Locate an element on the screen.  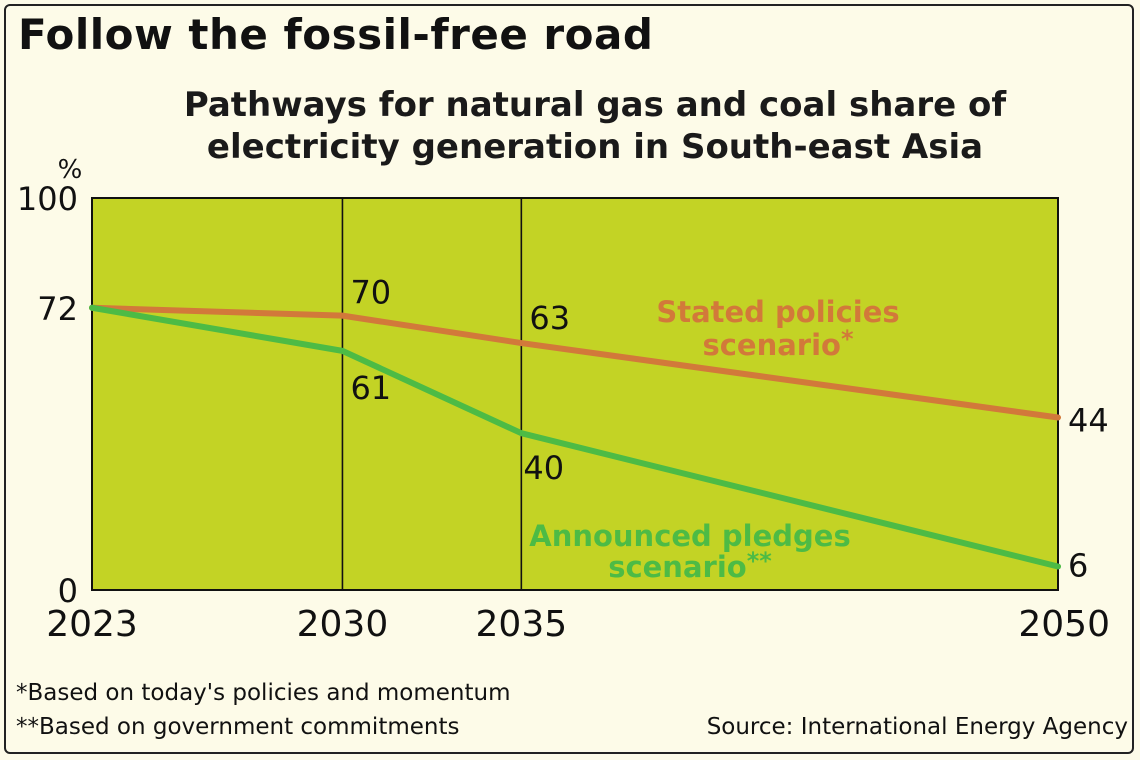
series-name-stated-line2: scenario* is located at coordinates (778, 343).